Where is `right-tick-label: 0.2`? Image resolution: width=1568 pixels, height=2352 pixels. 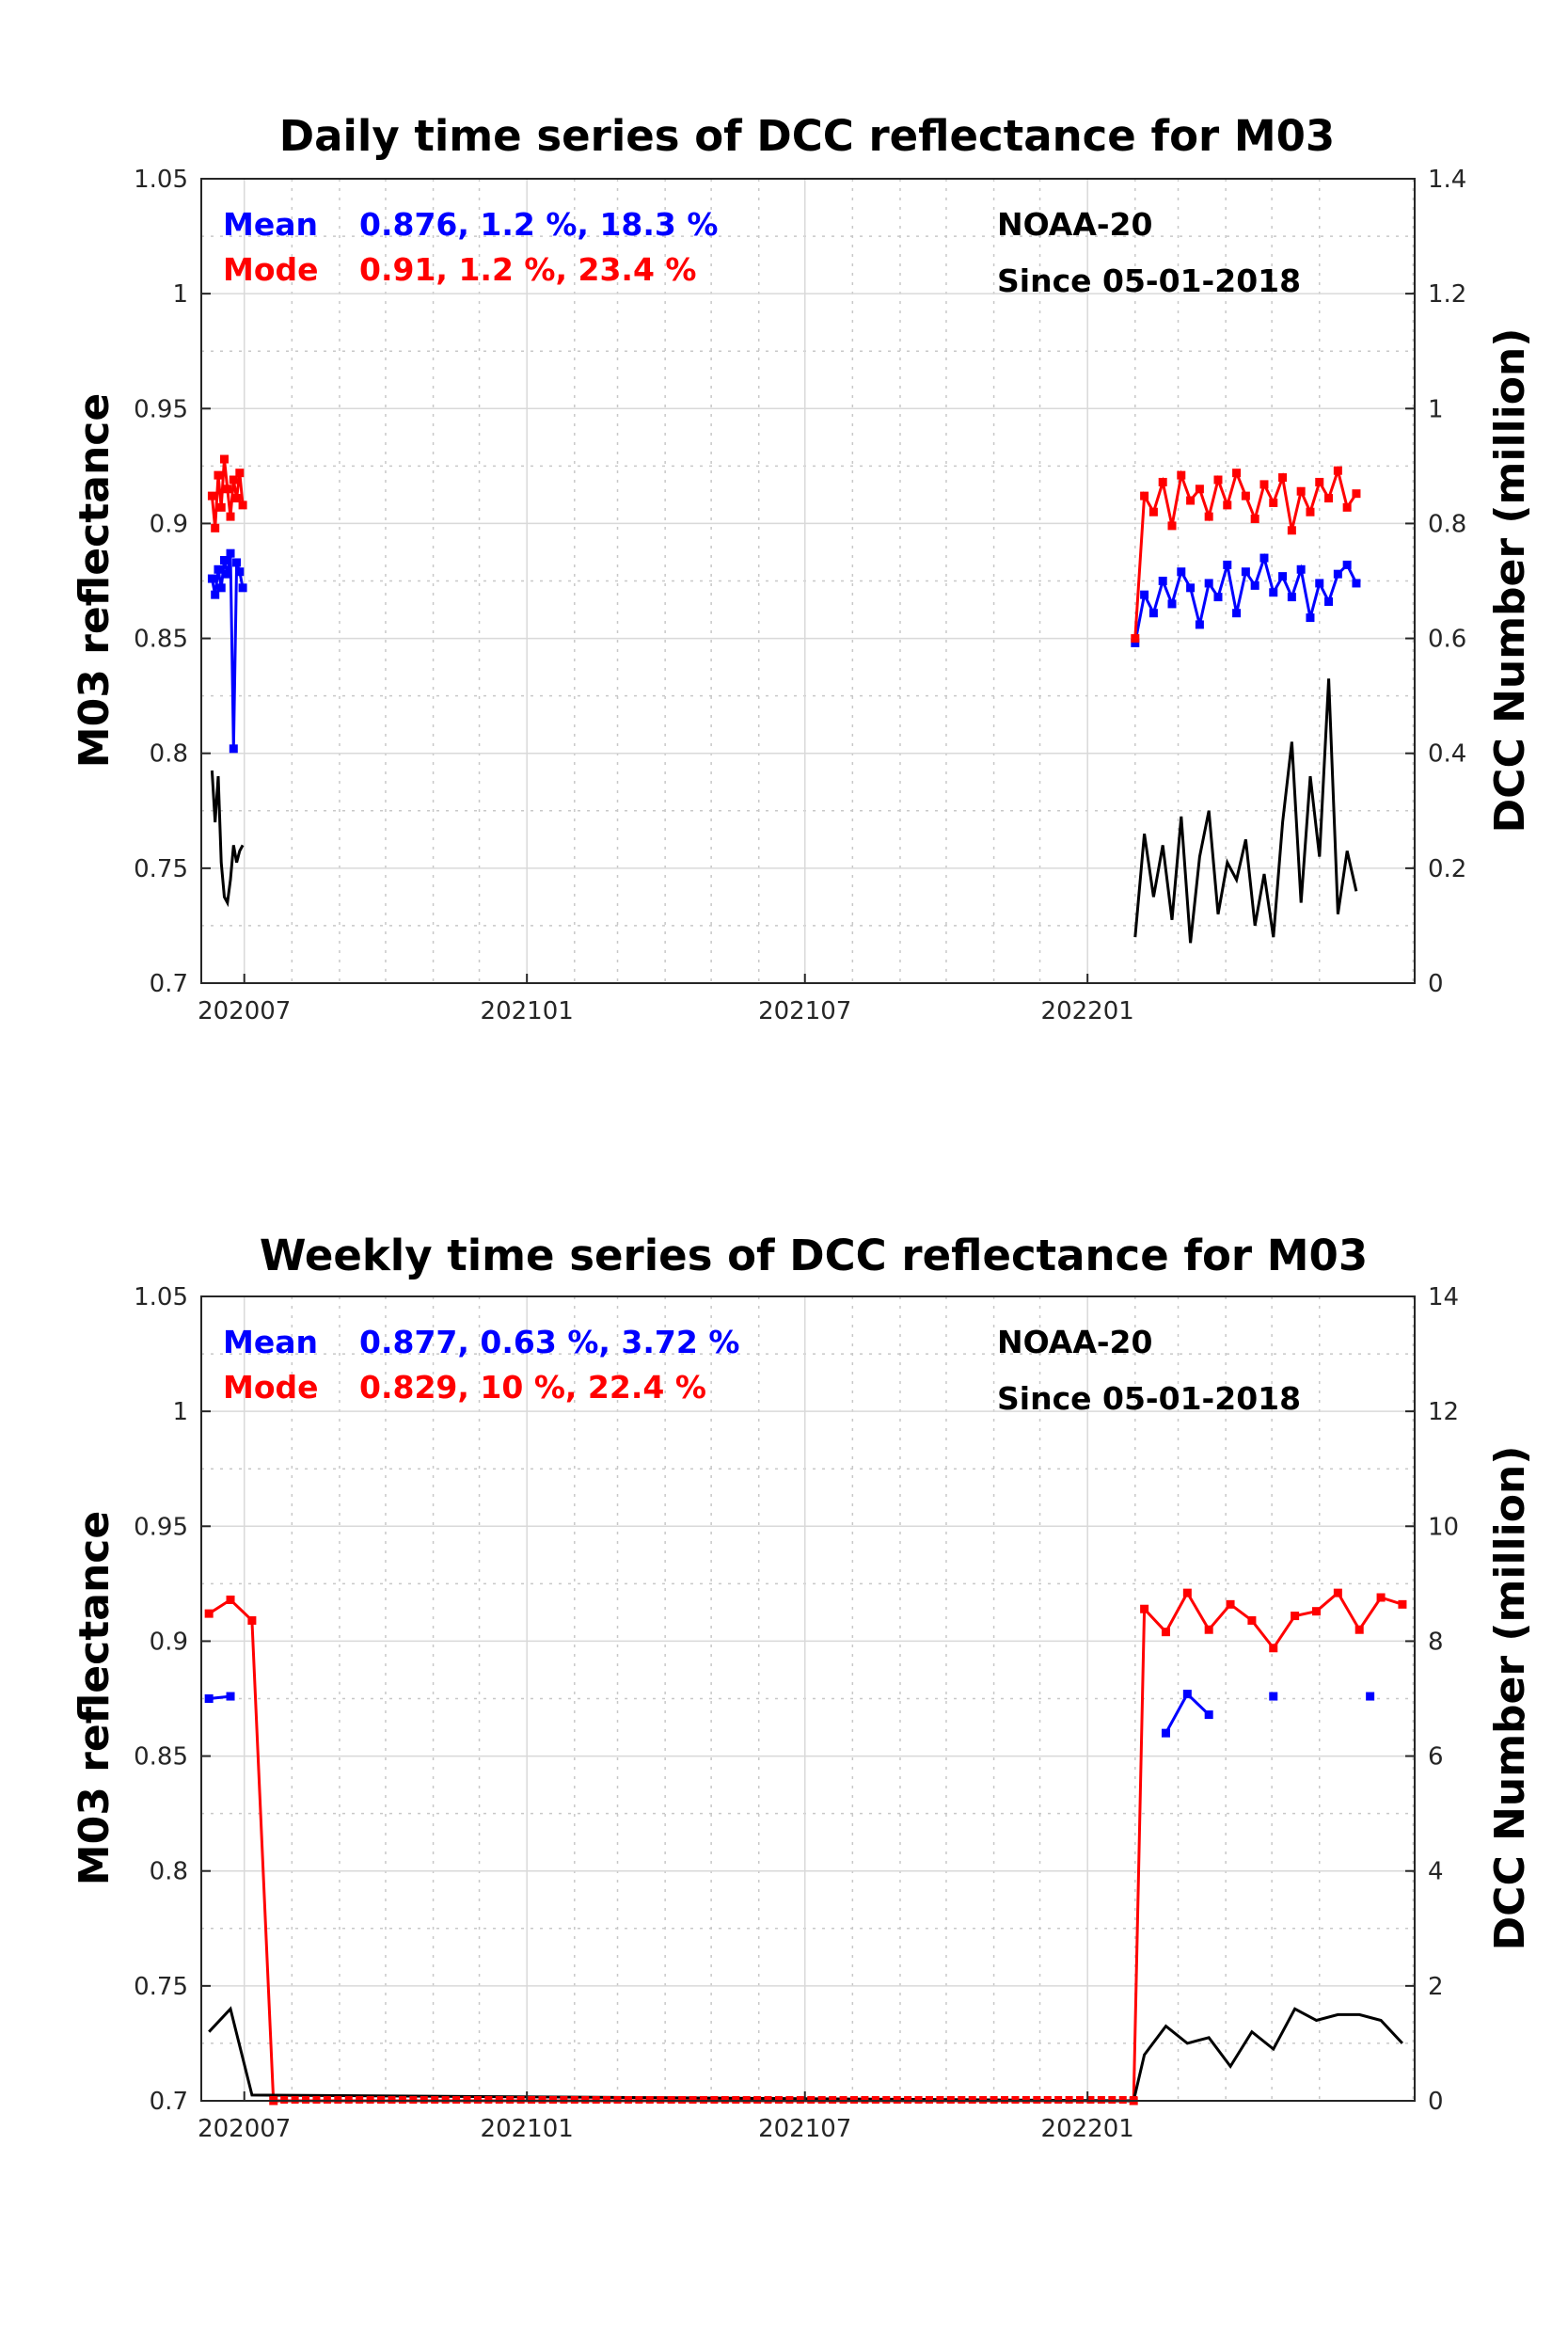 right-tick-label: 0.2 is located at coordinates (1447, 869).